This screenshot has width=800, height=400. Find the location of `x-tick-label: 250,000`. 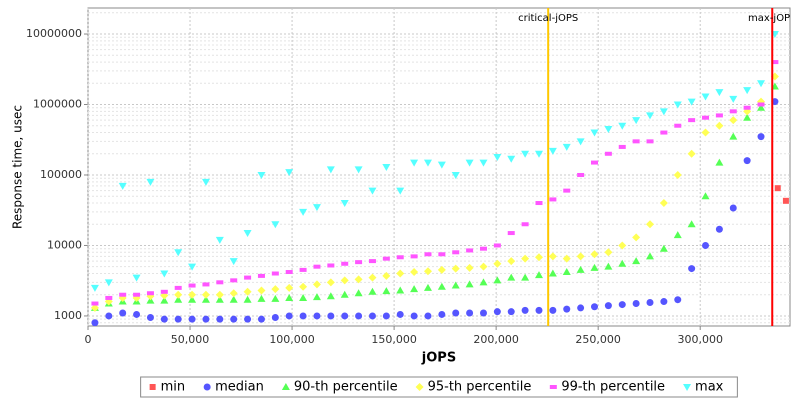

x-tick-label: 250,000 is located at coordinates (598, 339).